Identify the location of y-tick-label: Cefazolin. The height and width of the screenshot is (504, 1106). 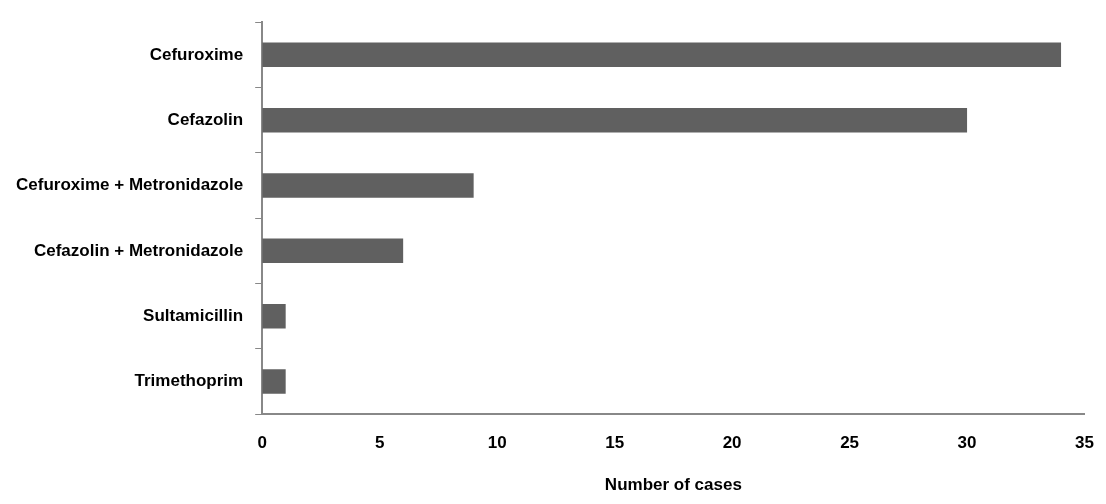
(205, 119).